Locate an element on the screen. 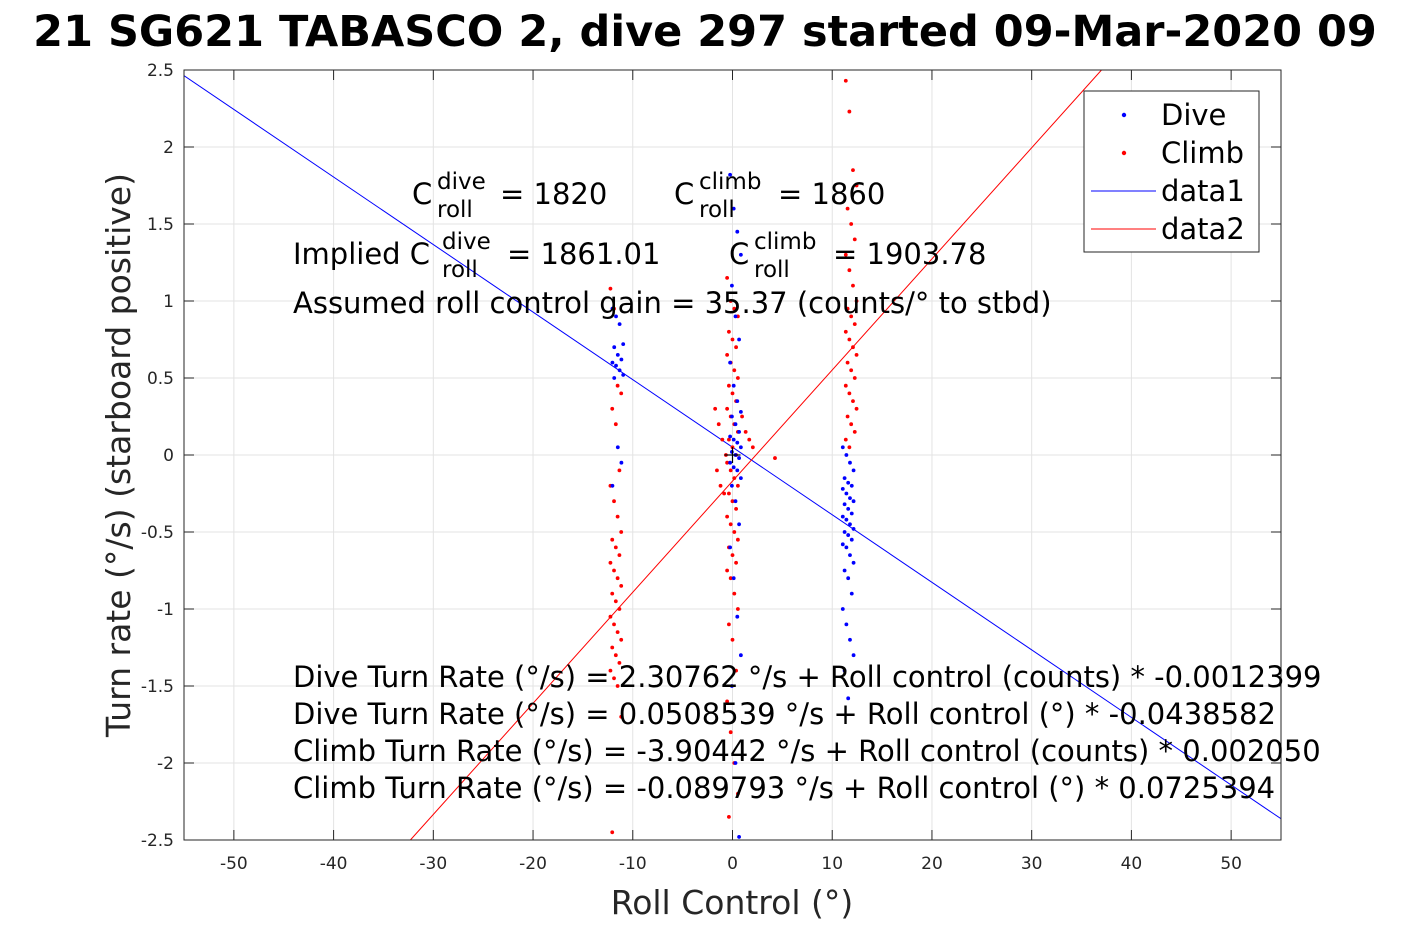  x-tick-label: -50 is located at coordinates (234, 864).